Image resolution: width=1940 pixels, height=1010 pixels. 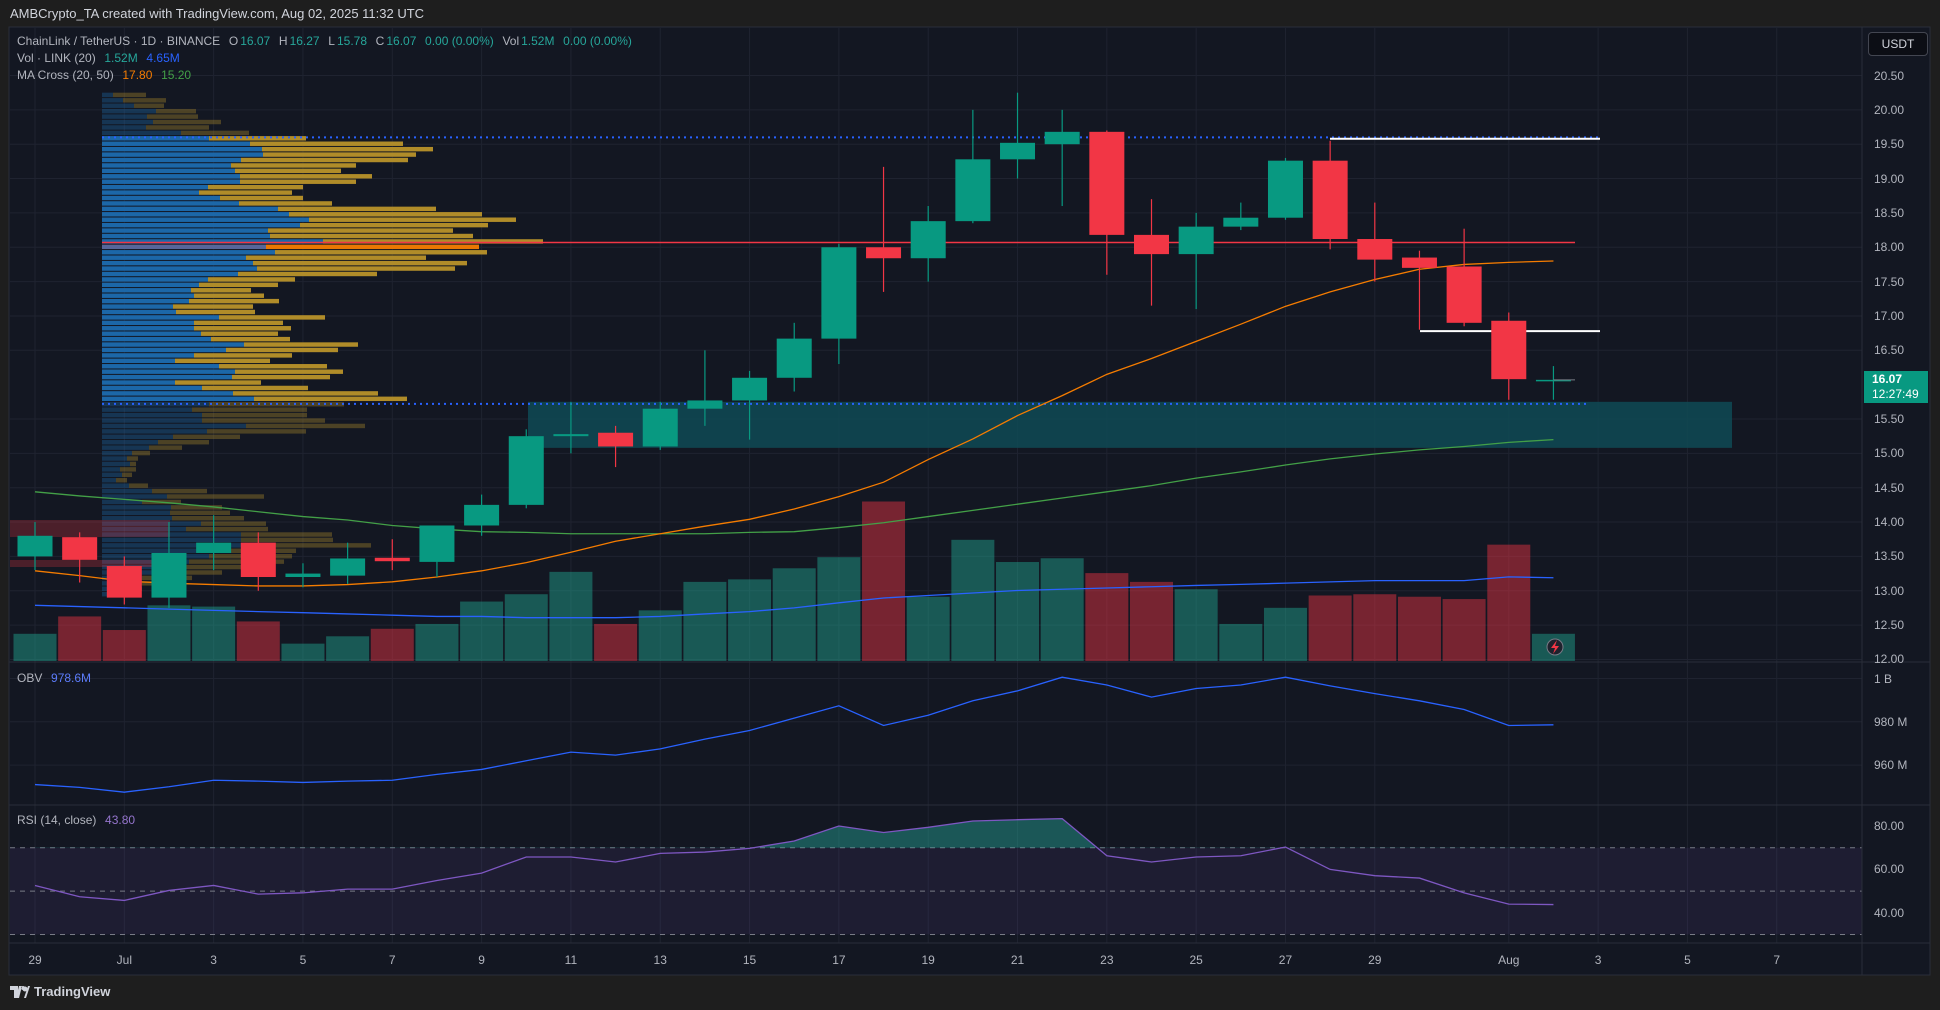 What do you see at coordinates (99, 58) in the screenshot?
I see `volume-indicator-legend: Vol · LINK (20) 1.52M 4.65M` at bounding box center [99, 58].